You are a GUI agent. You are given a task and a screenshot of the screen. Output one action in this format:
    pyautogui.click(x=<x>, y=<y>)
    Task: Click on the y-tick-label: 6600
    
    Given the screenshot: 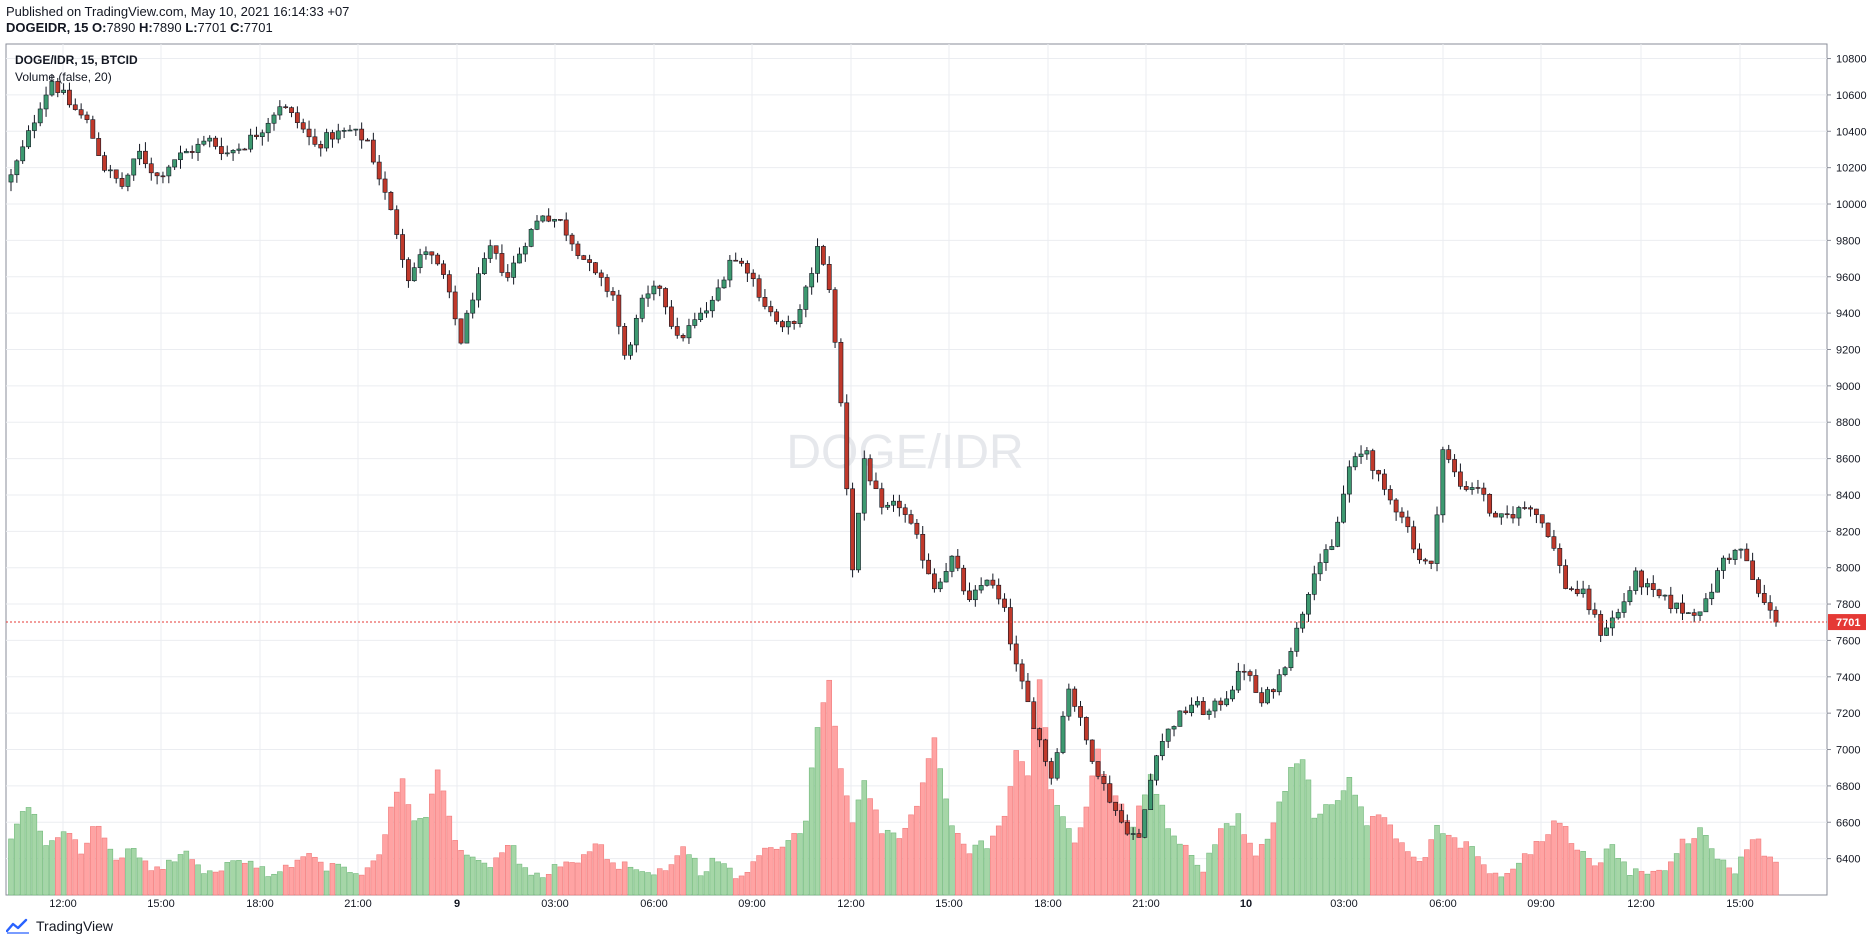 What is the action you would take?
    pyautogui.click(x=1848, y=823)
    